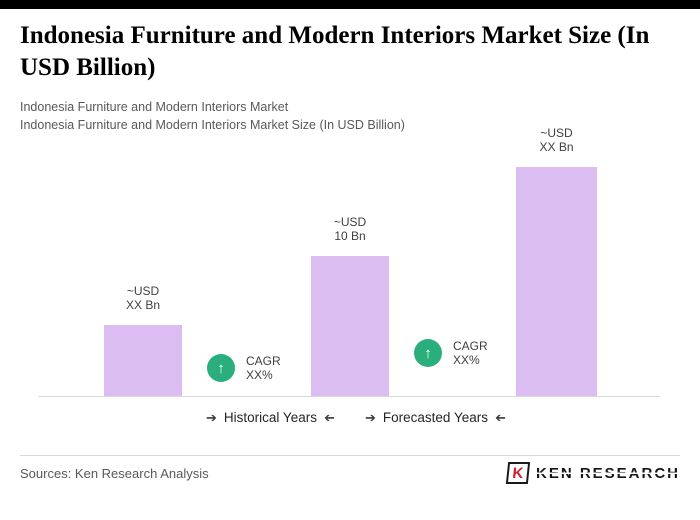 The width and height of the screenshot is (700, 520). I want to click on bar-value-label: ~USD 10 Bn, so click(350, 229).